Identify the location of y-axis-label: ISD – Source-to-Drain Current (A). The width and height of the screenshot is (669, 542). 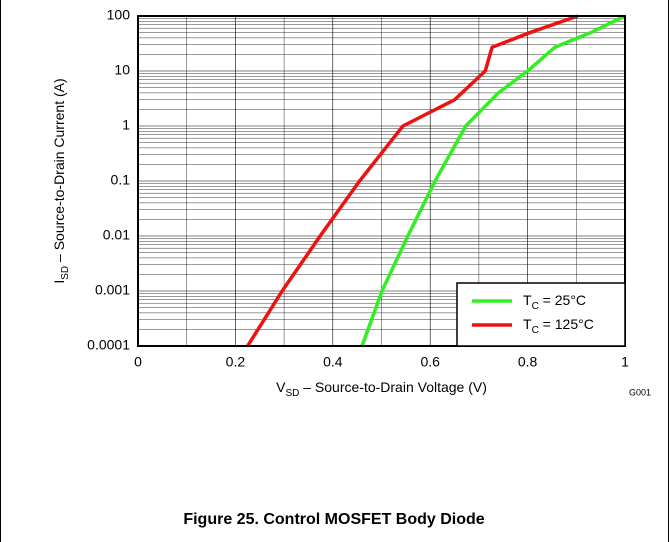
(61, 180).